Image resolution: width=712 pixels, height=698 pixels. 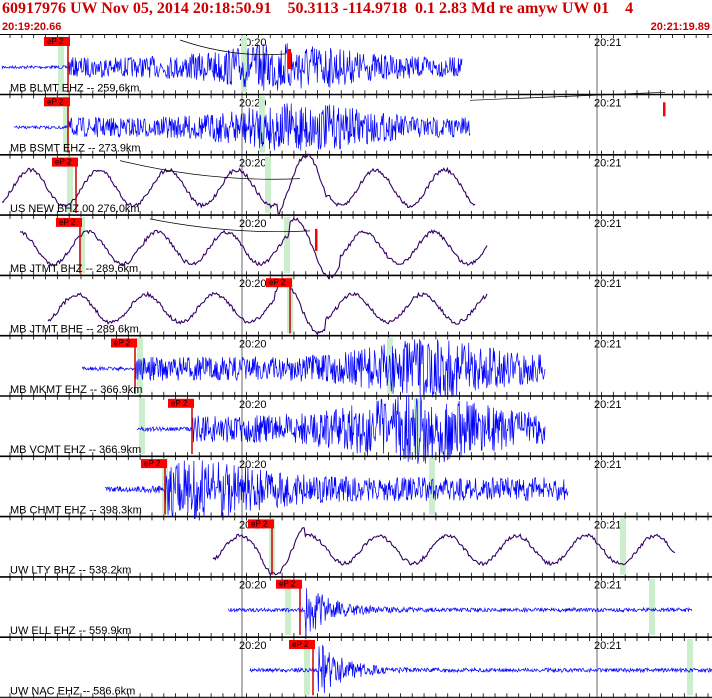 I want to click on station-label: UW LTY BHZ -- 538.2km, so click(x=70, y=571).